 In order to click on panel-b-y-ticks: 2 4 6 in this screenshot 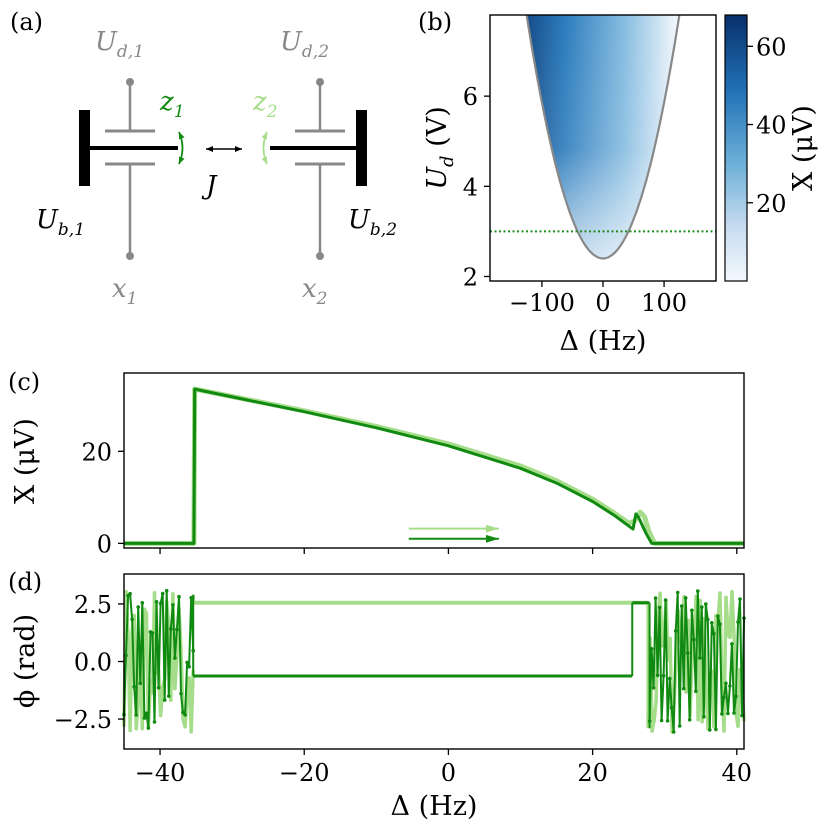, I will do `click(476, 187)`.